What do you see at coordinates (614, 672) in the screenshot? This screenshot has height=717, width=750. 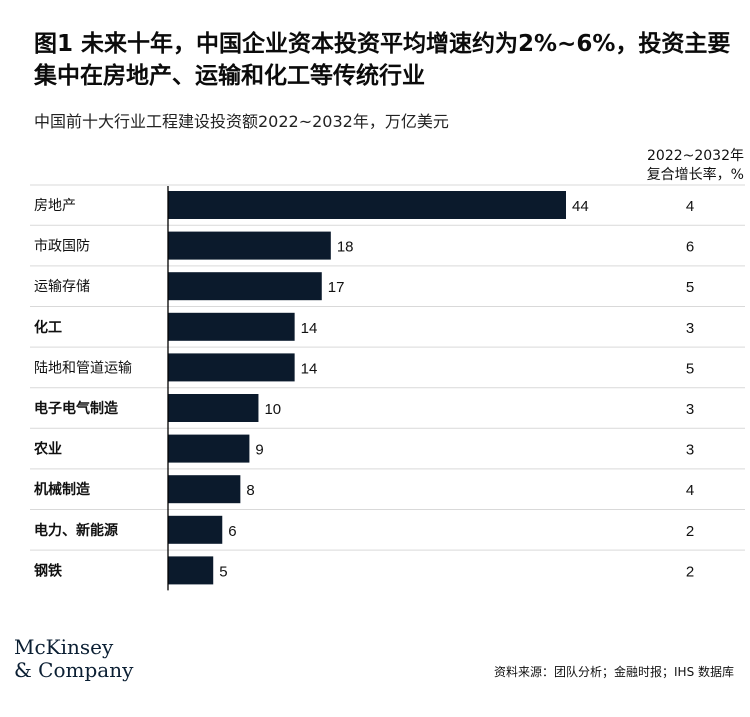 I see `source-note: 资料来源：团队分析；金融时报；IHS 数据库` at bounding box center [614, 672].